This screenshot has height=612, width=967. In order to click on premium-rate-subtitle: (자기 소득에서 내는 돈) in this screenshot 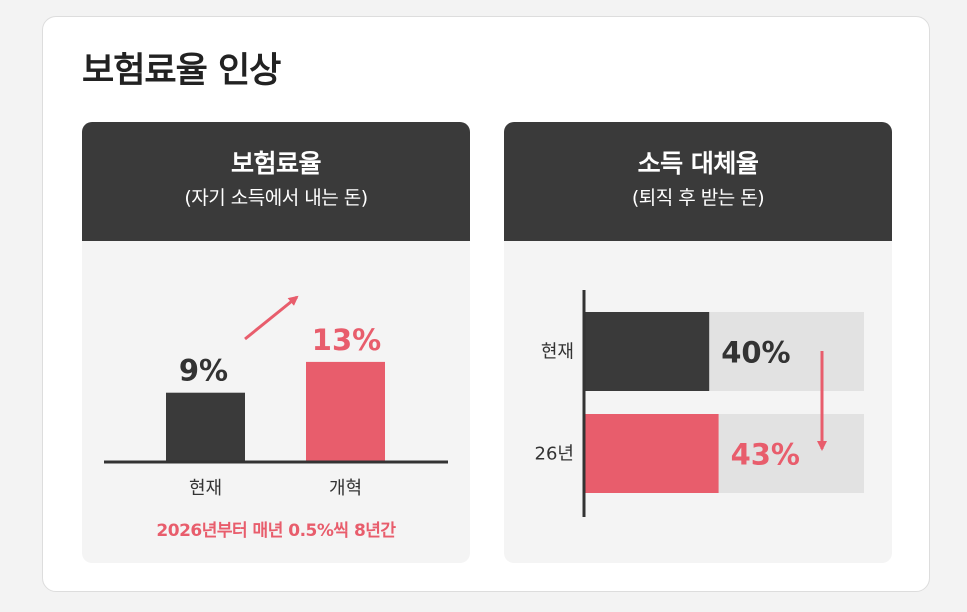, I will do `click(276, 198)`.